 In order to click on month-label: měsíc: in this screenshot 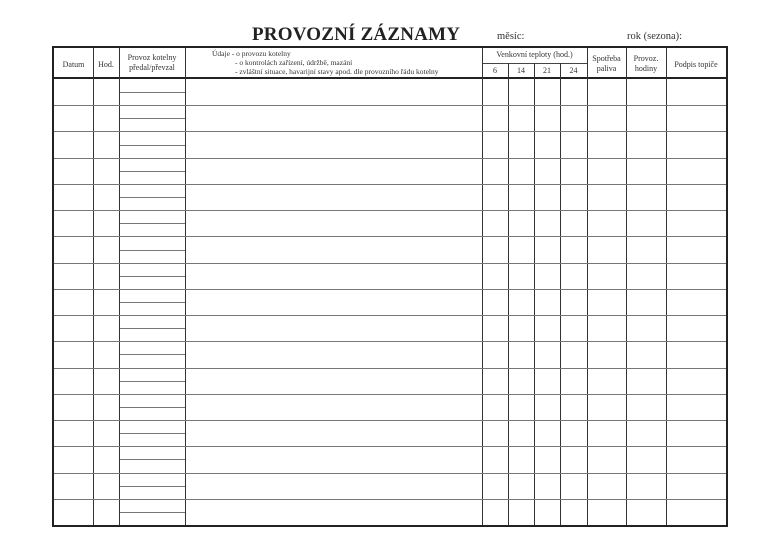, I will do `click(511, 36)`.